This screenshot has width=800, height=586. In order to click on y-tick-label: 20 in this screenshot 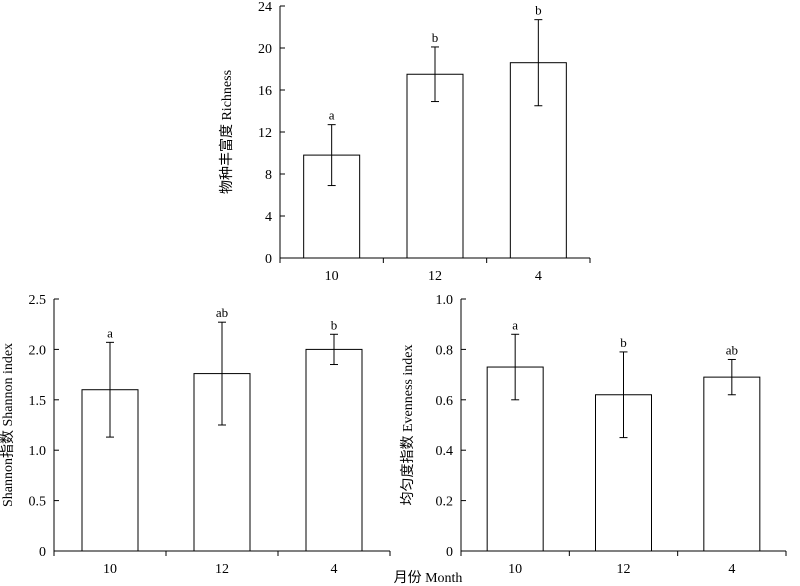, I will do `click(265, 49)`.